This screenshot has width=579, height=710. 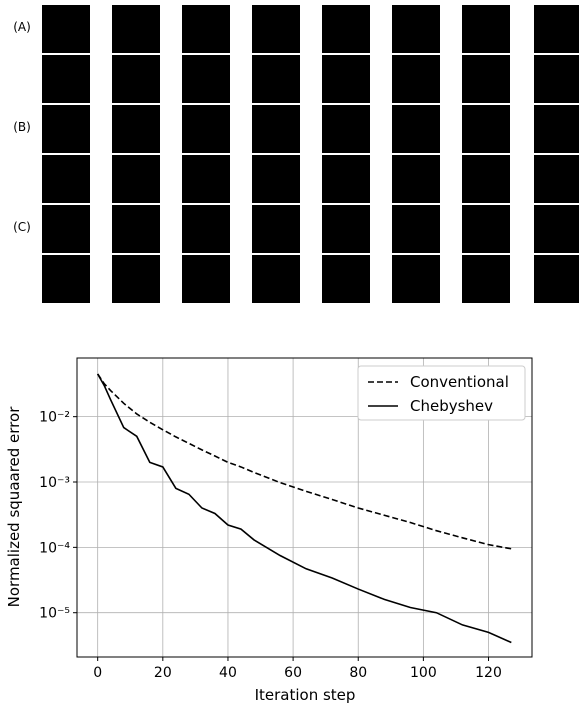 I want to click on x-axis-label: Iteration step, so click(x=305, y=695).